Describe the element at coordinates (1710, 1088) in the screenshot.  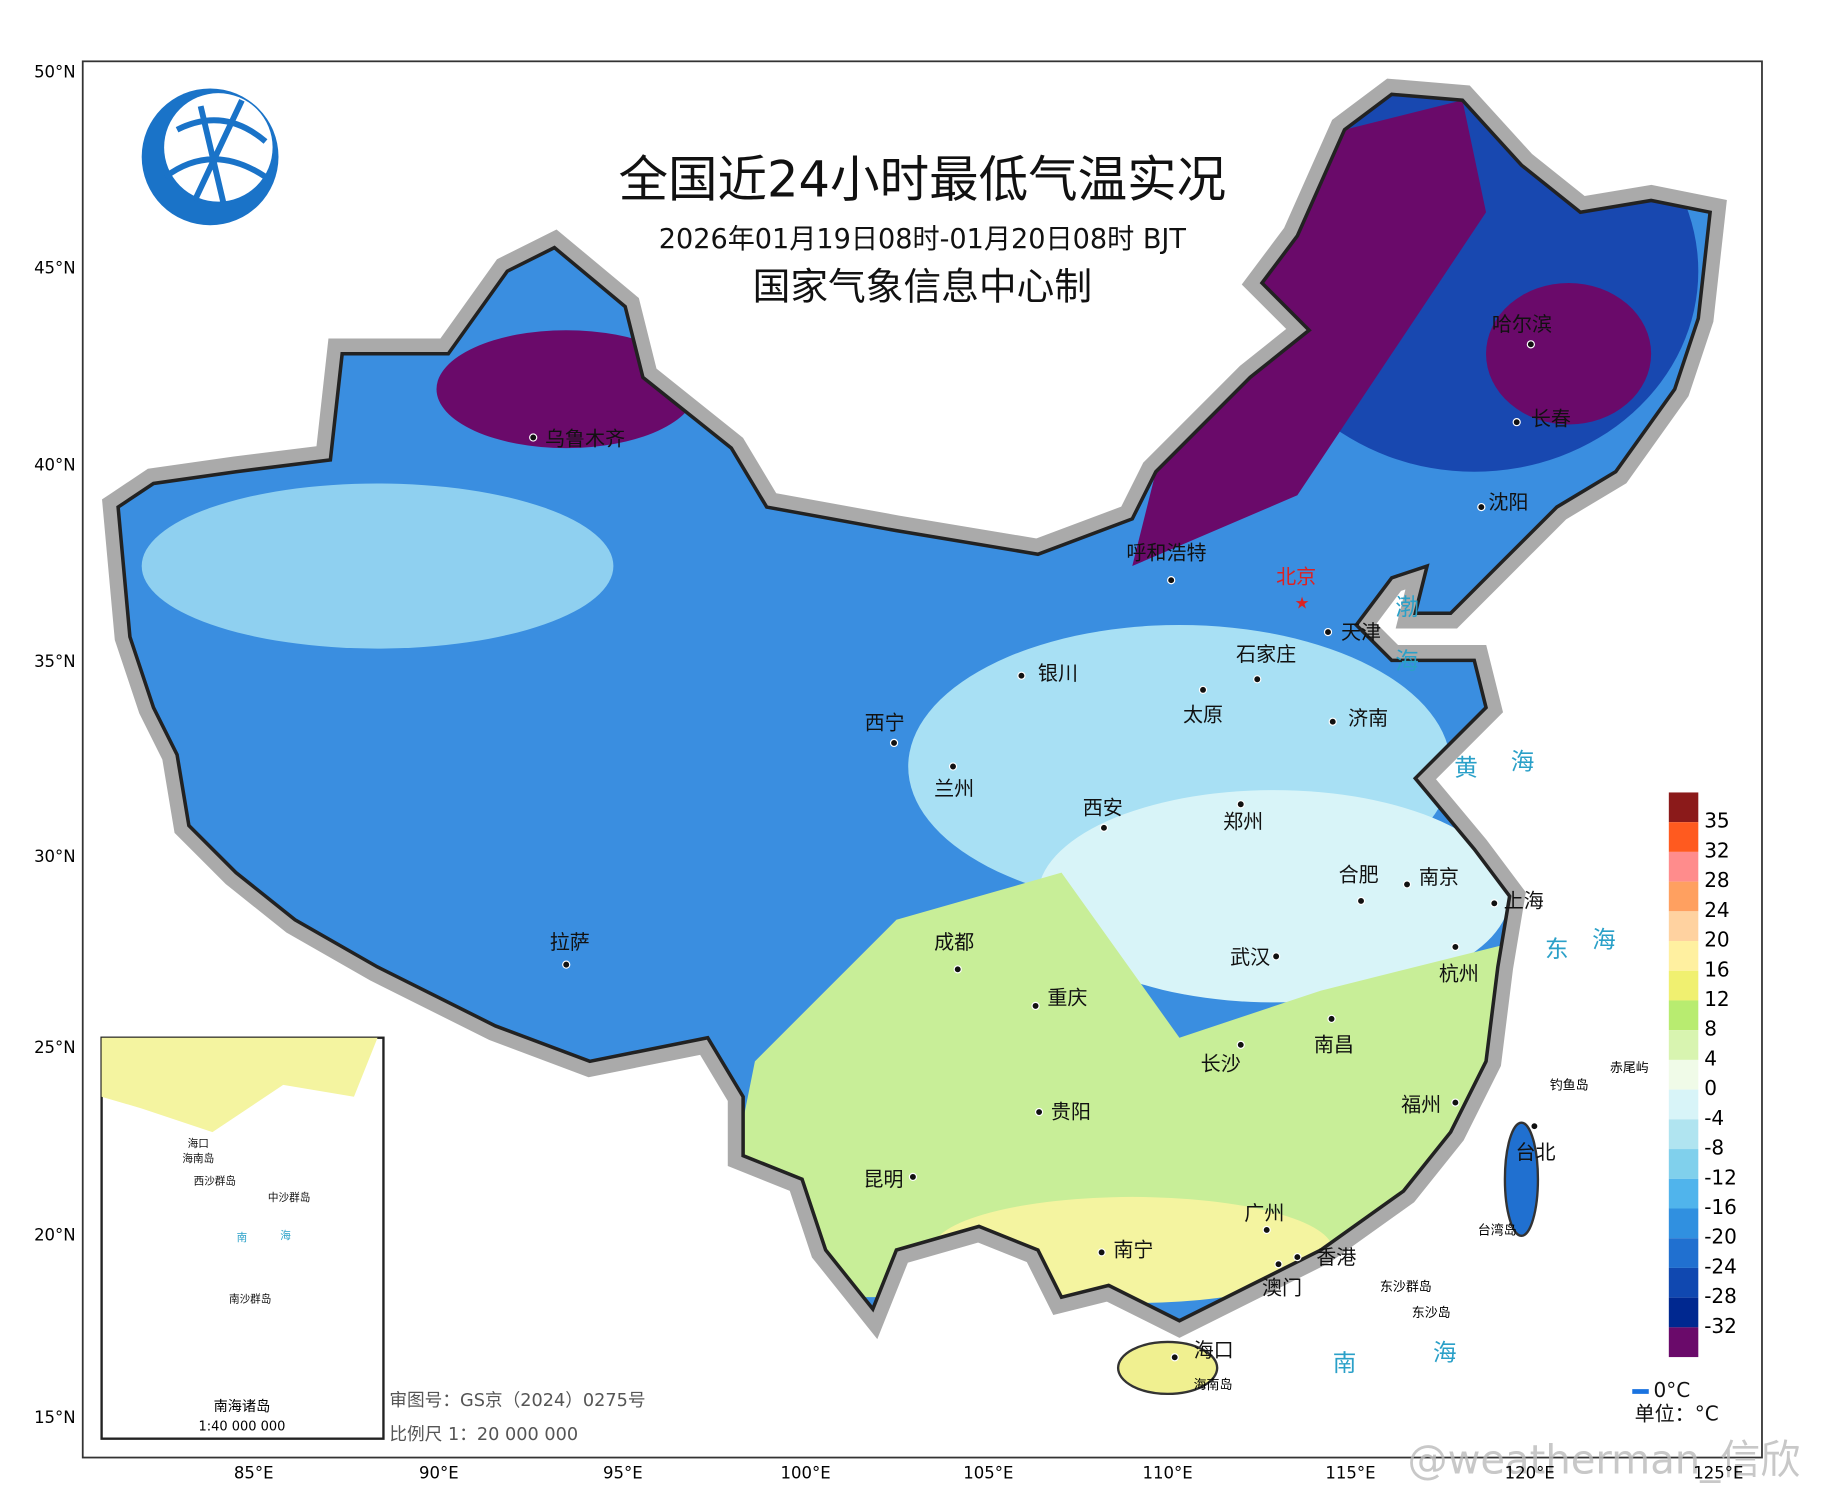
I see `legend-tick-label: 0` at that location.